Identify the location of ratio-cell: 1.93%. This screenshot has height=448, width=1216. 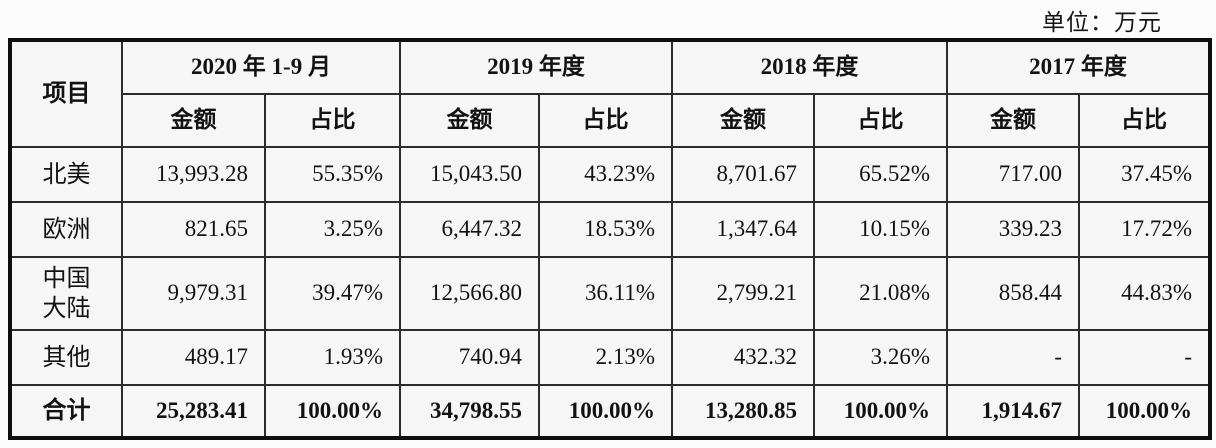
(332, 357).